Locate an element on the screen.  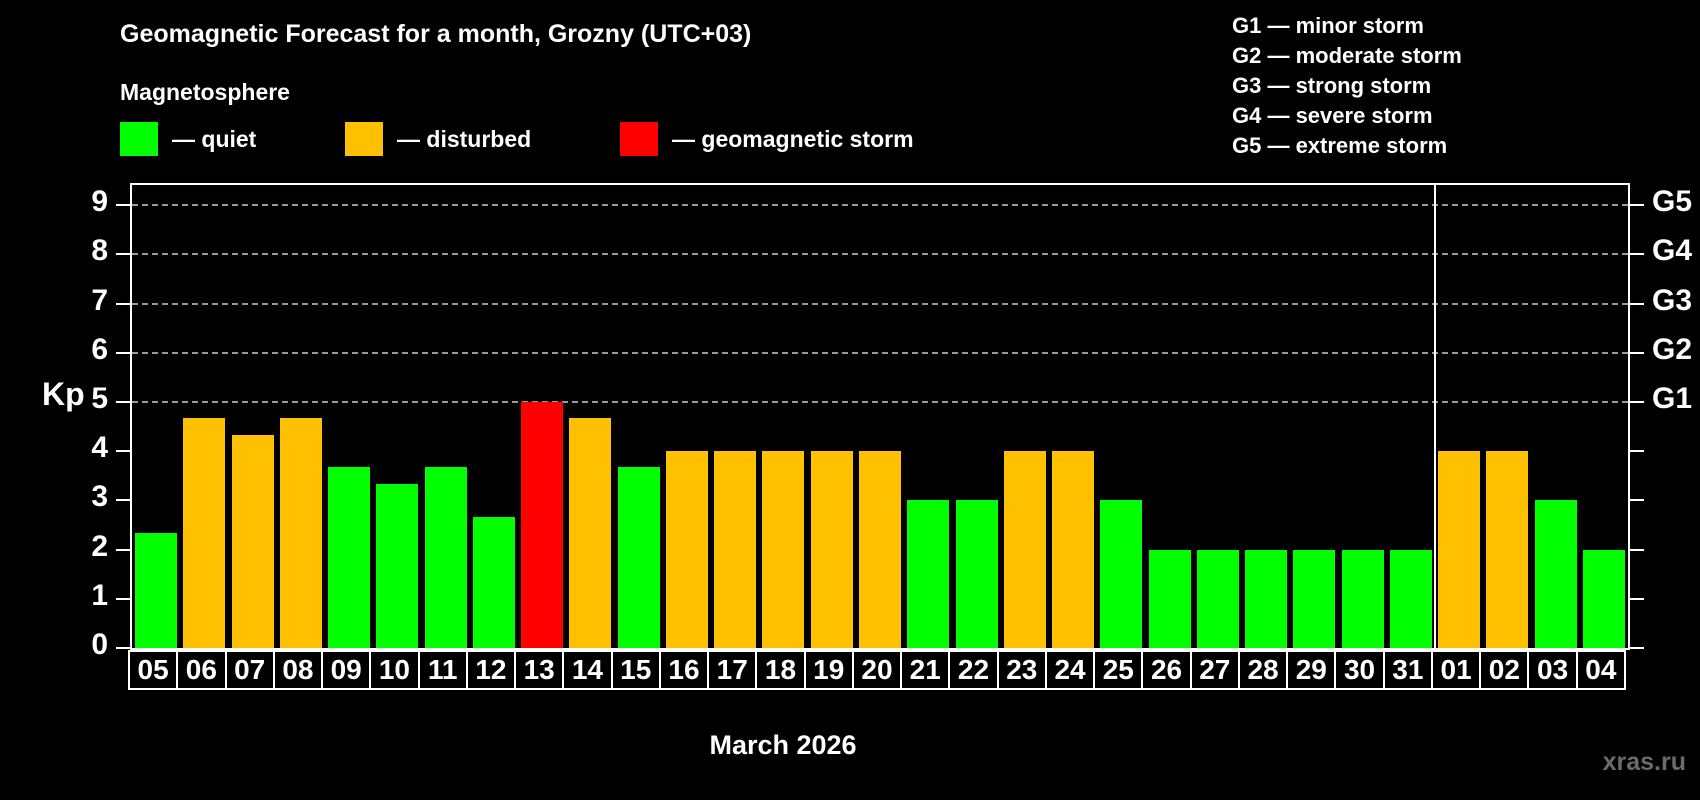
day-label-25: 25 is located at coordinates (1118, 670).